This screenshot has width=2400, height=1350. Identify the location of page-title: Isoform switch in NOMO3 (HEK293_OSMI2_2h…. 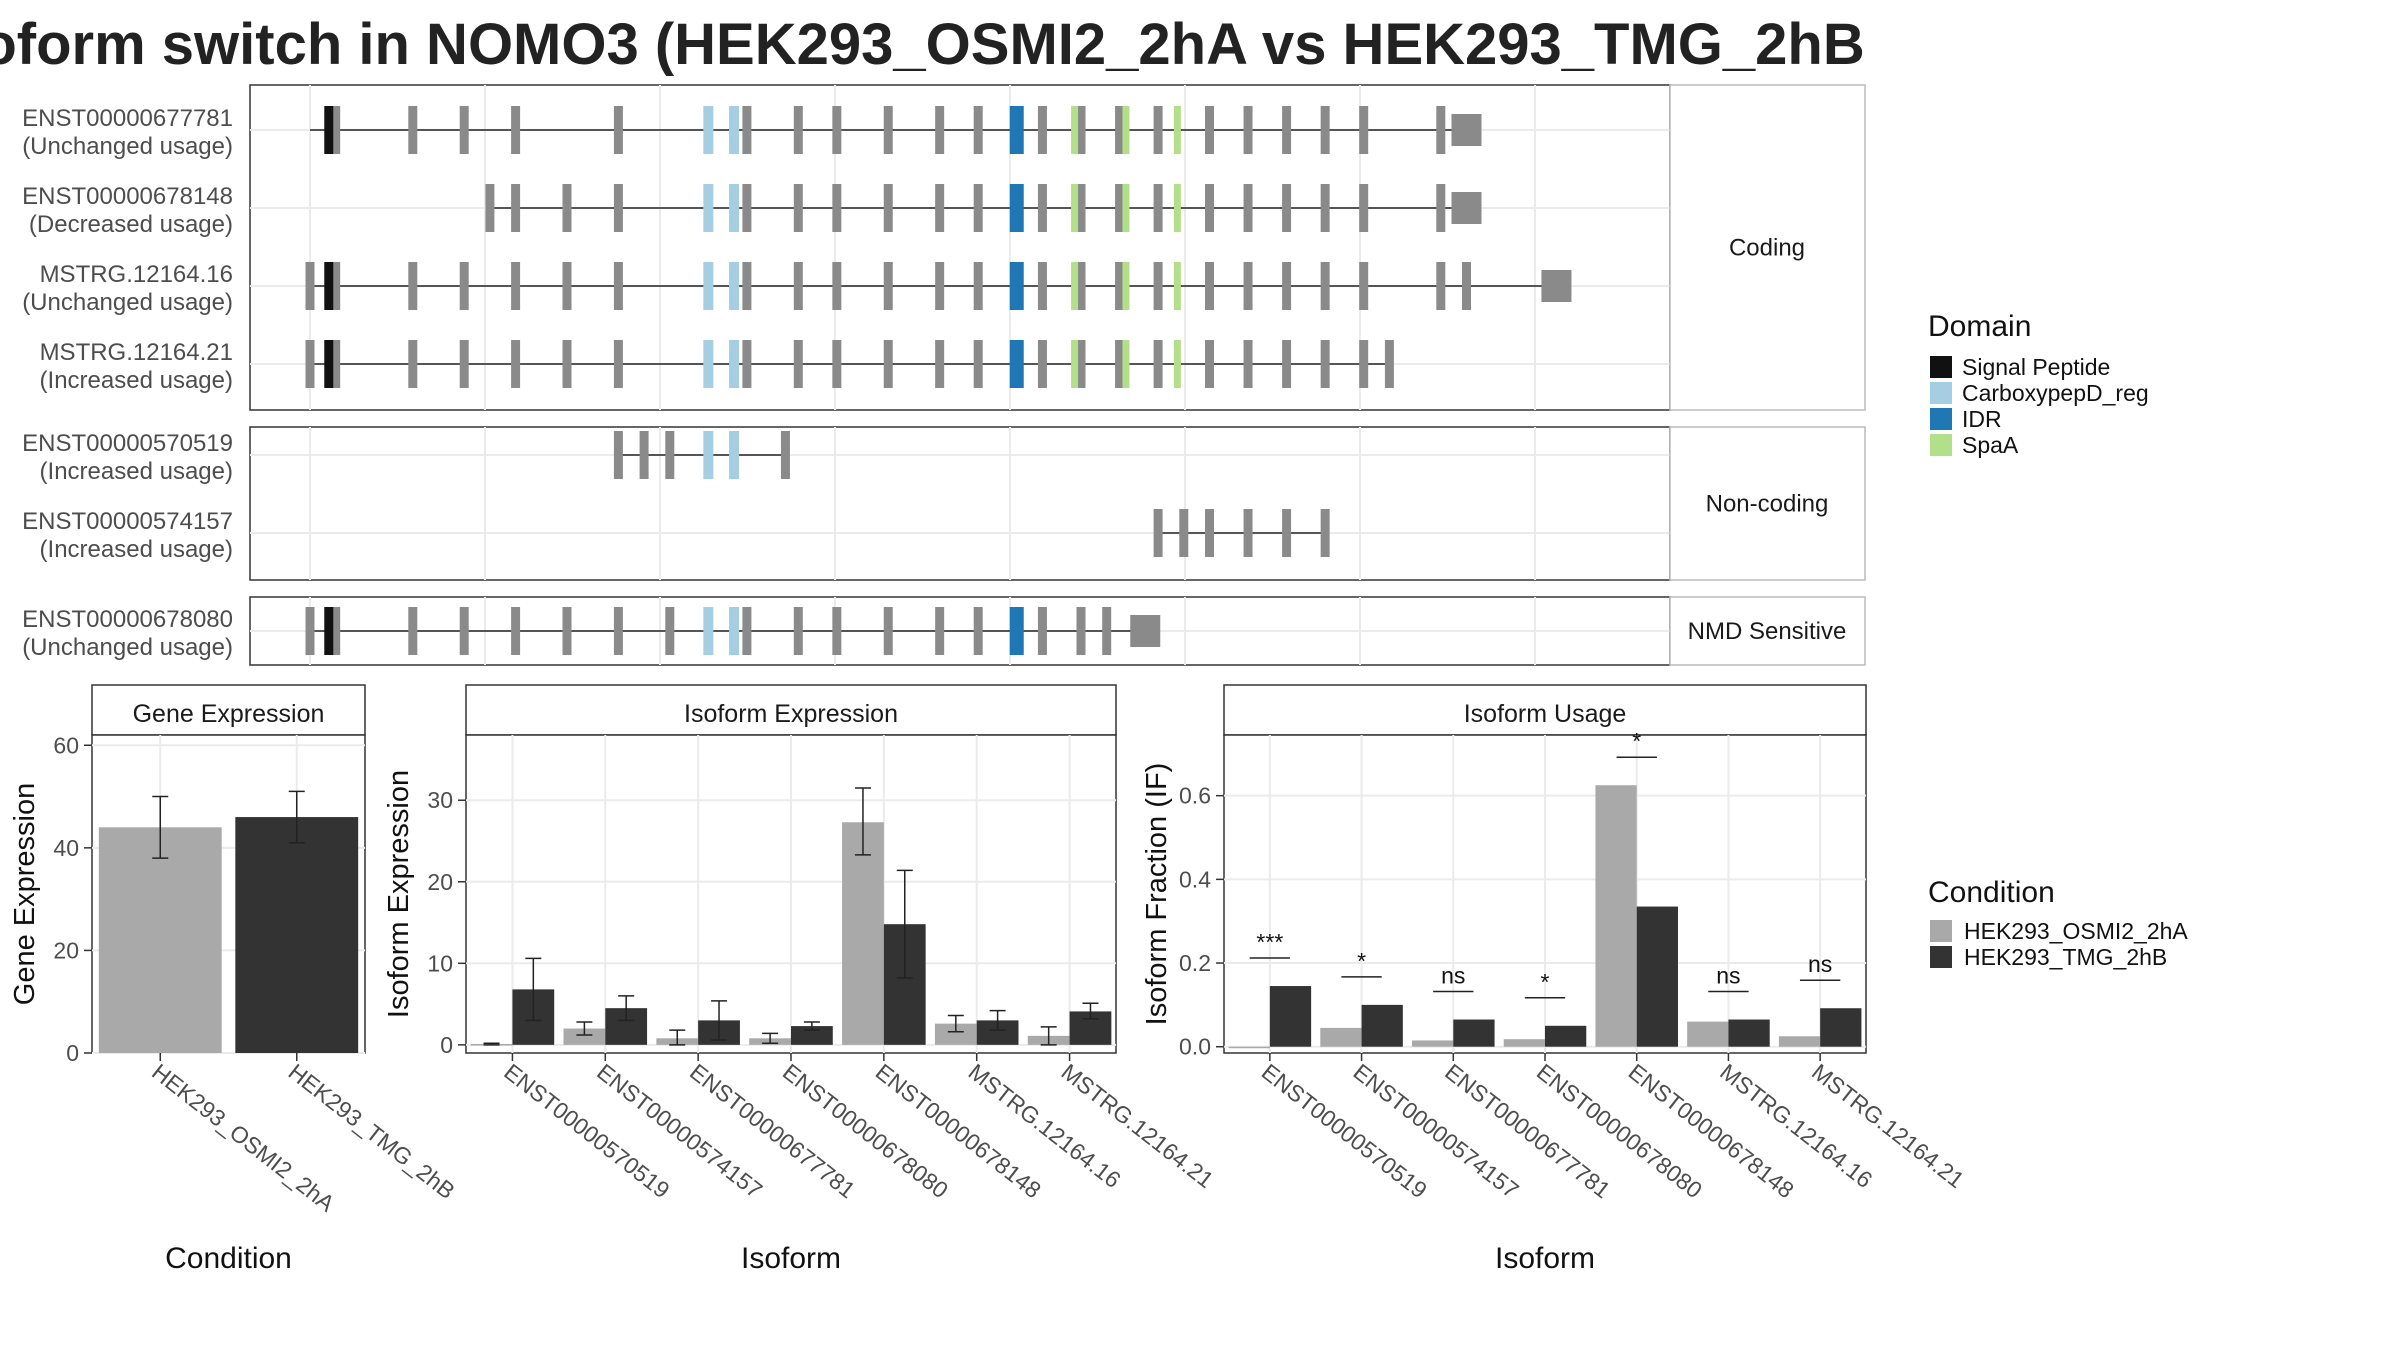
(932, 44).